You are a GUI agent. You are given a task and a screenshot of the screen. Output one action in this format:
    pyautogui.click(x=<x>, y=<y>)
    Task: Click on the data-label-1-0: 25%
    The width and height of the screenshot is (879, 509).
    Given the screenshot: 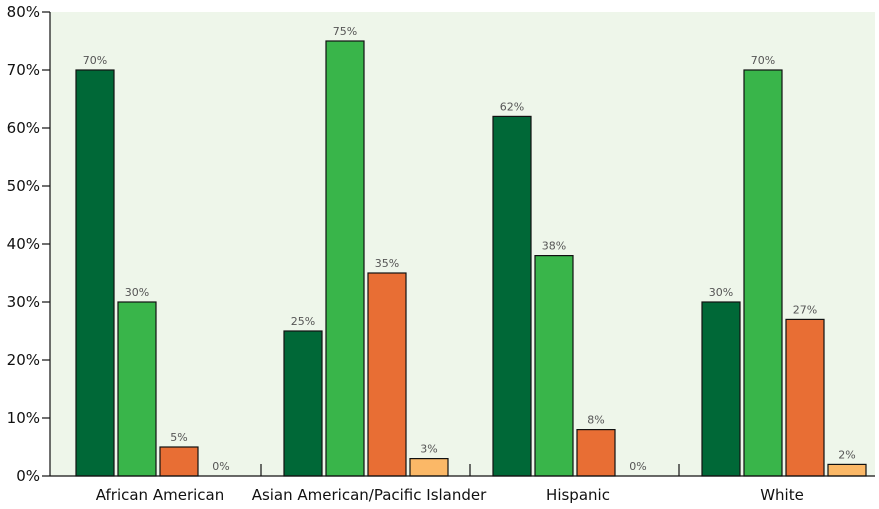 What is the action you would take?
    pyautogui.click(x=303, y=321)
    